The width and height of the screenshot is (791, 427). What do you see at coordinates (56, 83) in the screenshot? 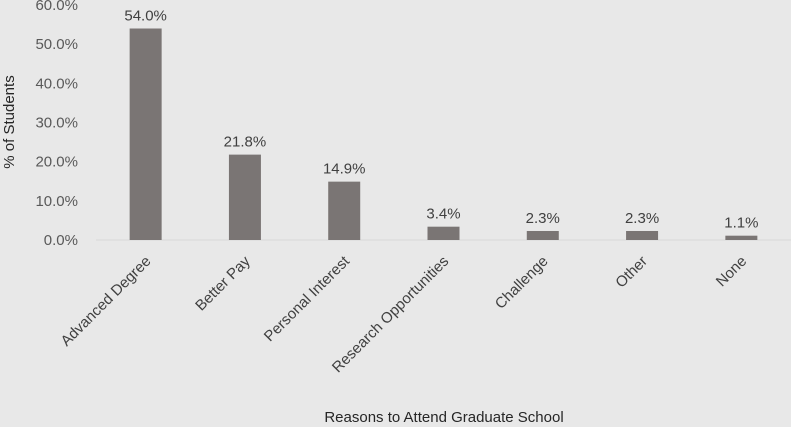
I see `y-tick-label: 40.0%` at bounding box center [56, 83].